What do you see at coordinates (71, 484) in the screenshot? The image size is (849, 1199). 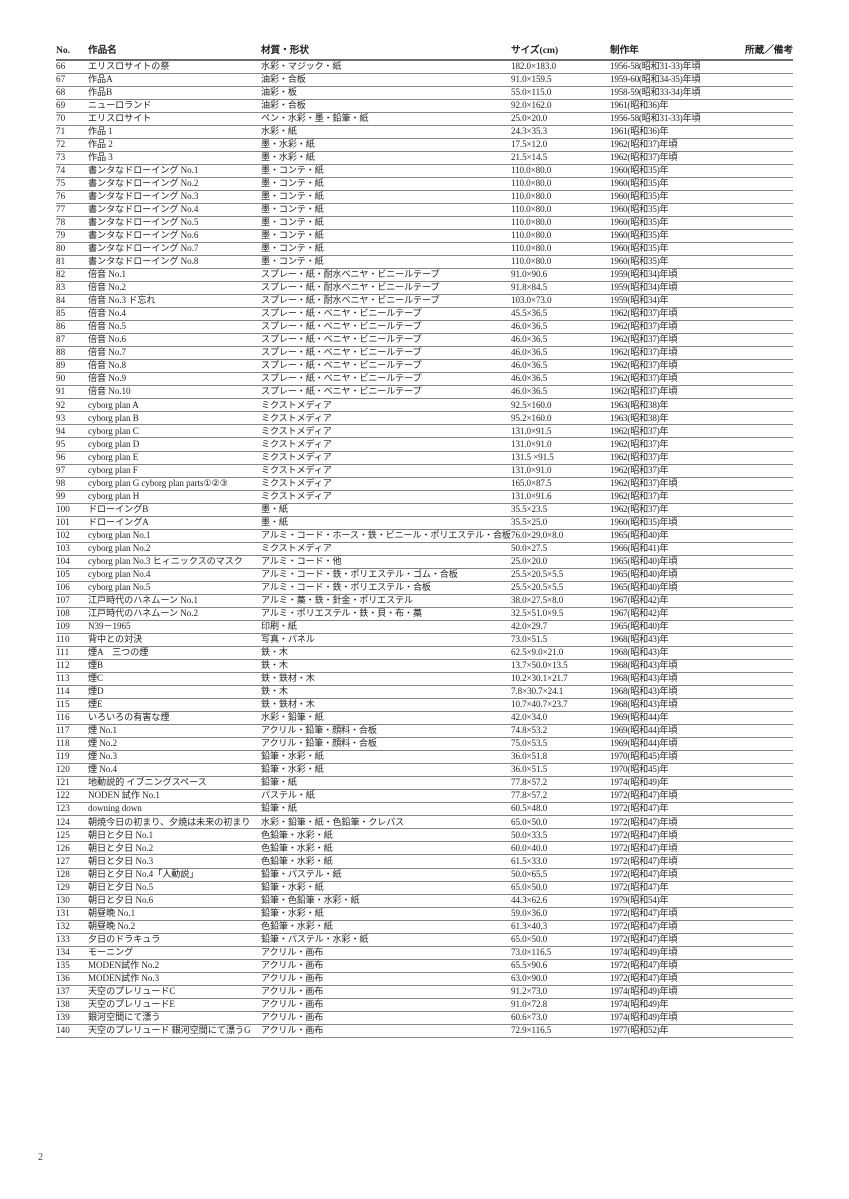 I see `cell-no: 98` at bounding box center [71, 484].